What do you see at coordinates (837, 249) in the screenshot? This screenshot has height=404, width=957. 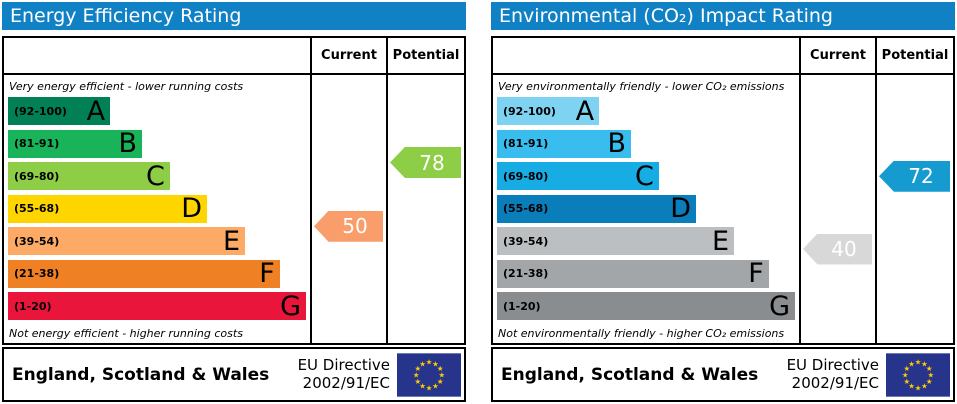 I see `current-rating-arrow: 40` at bounding box center [837, 249].